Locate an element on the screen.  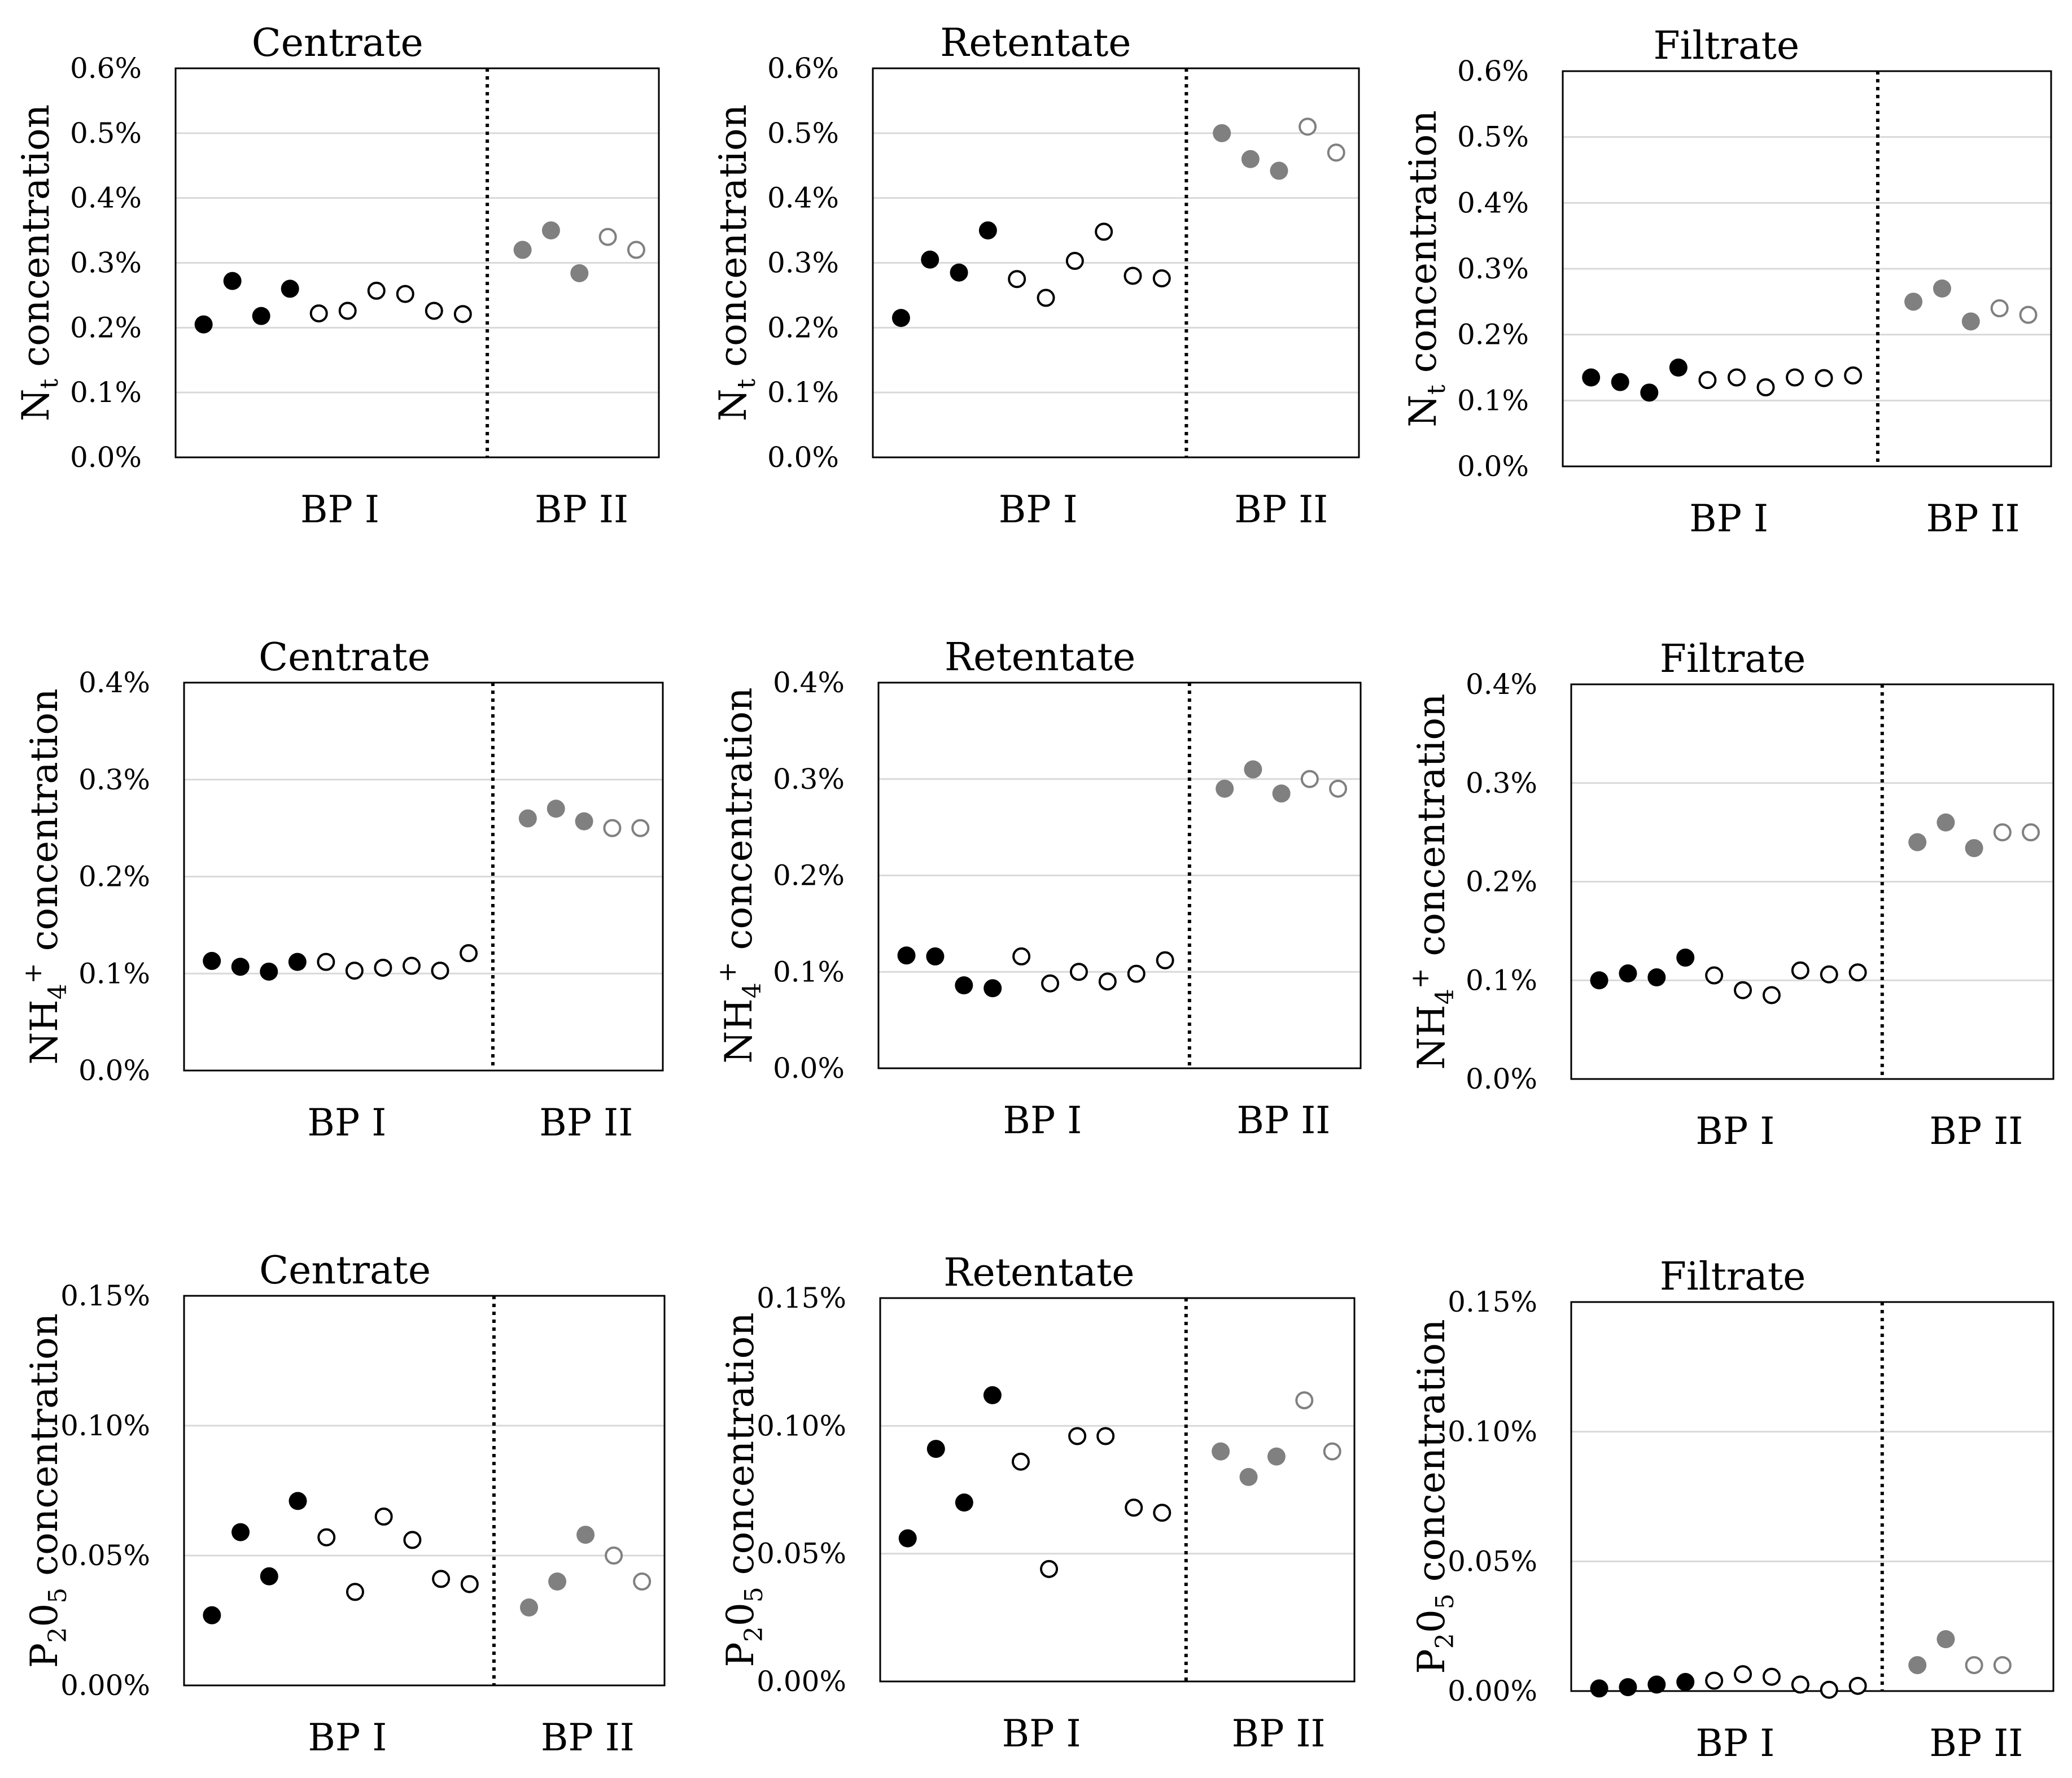
panel-5-group-label-bp2: BP II is located at coordinates (1283, 1121).